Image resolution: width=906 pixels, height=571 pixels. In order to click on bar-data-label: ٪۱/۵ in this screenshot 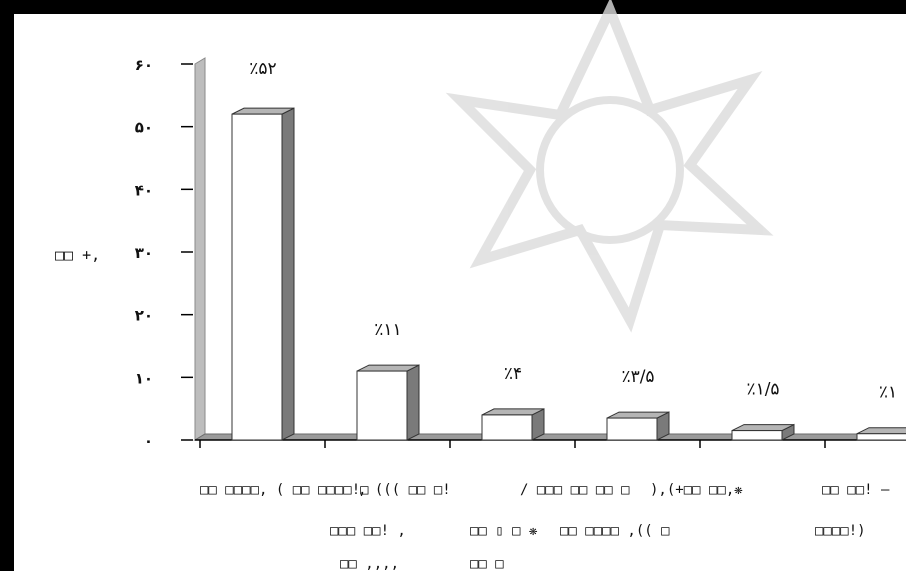, I will do `click(762, 390)`.